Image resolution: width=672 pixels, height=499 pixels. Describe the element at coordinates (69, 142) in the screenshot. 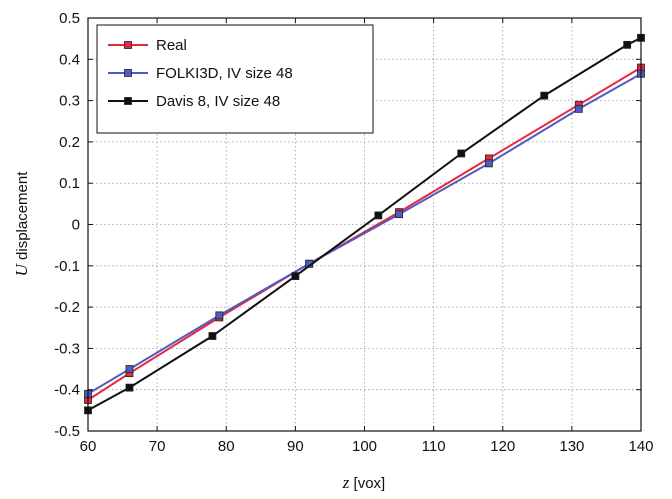

I see `y-tick-label: 0.2` at that location.